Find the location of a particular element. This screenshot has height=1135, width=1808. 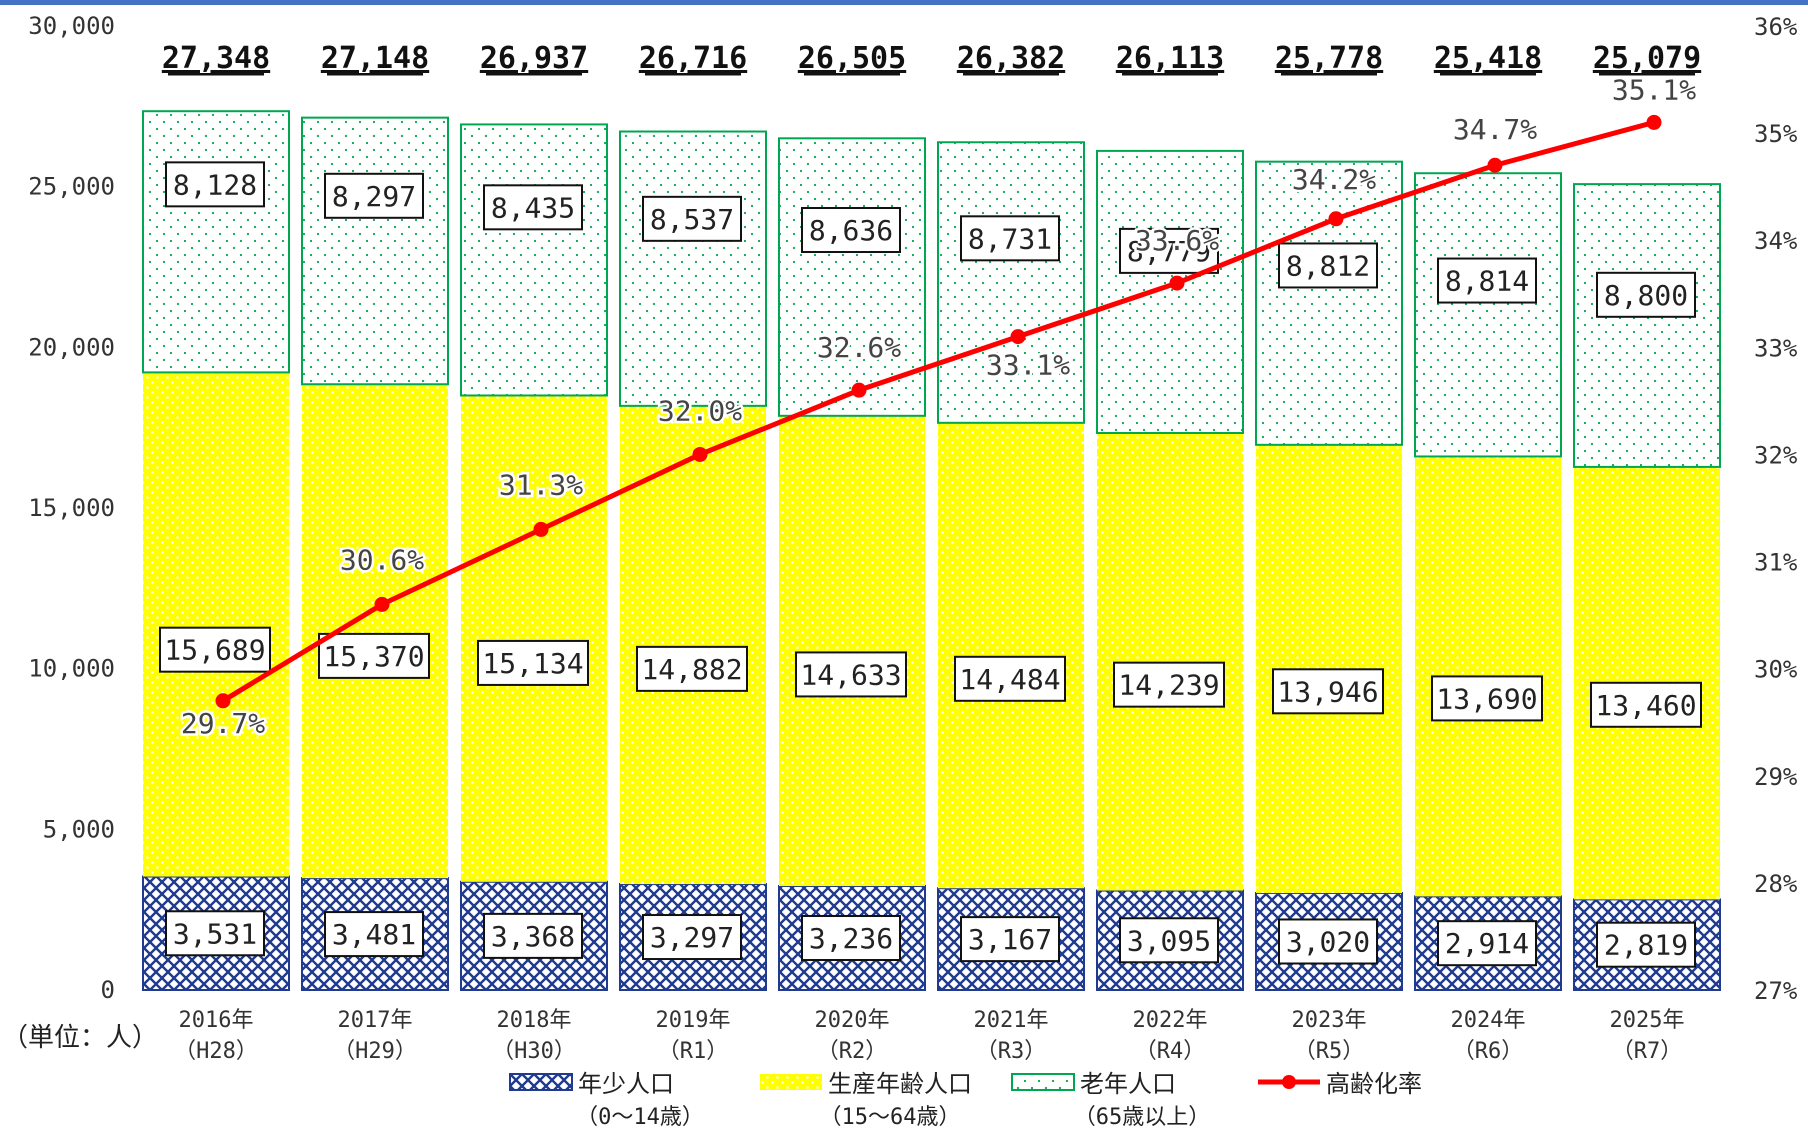

aging-rate-label: 31.3% is located at coordinates (541, 484).